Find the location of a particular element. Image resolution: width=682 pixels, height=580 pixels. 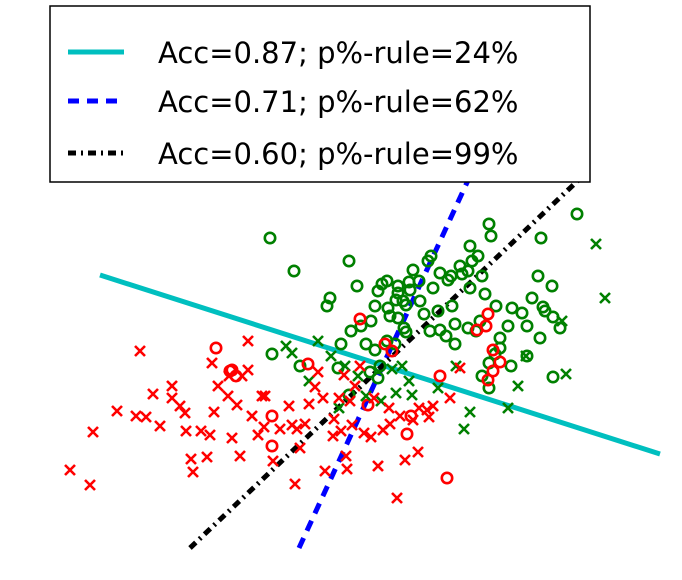

legend-label-2: Acc=0.71; p%-rule=62% is located at coordinates (338, 102).